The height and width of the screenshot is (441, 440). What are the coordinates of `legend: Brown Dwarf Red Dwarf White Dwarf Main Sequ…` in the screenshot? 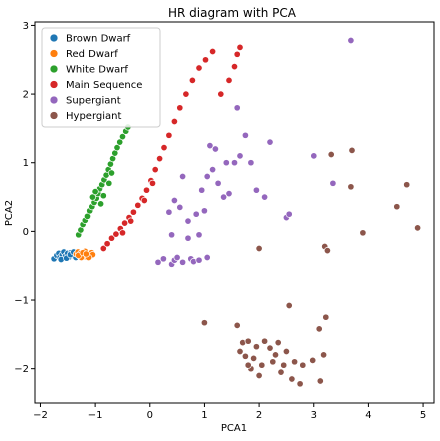 It's located at (101, 77).